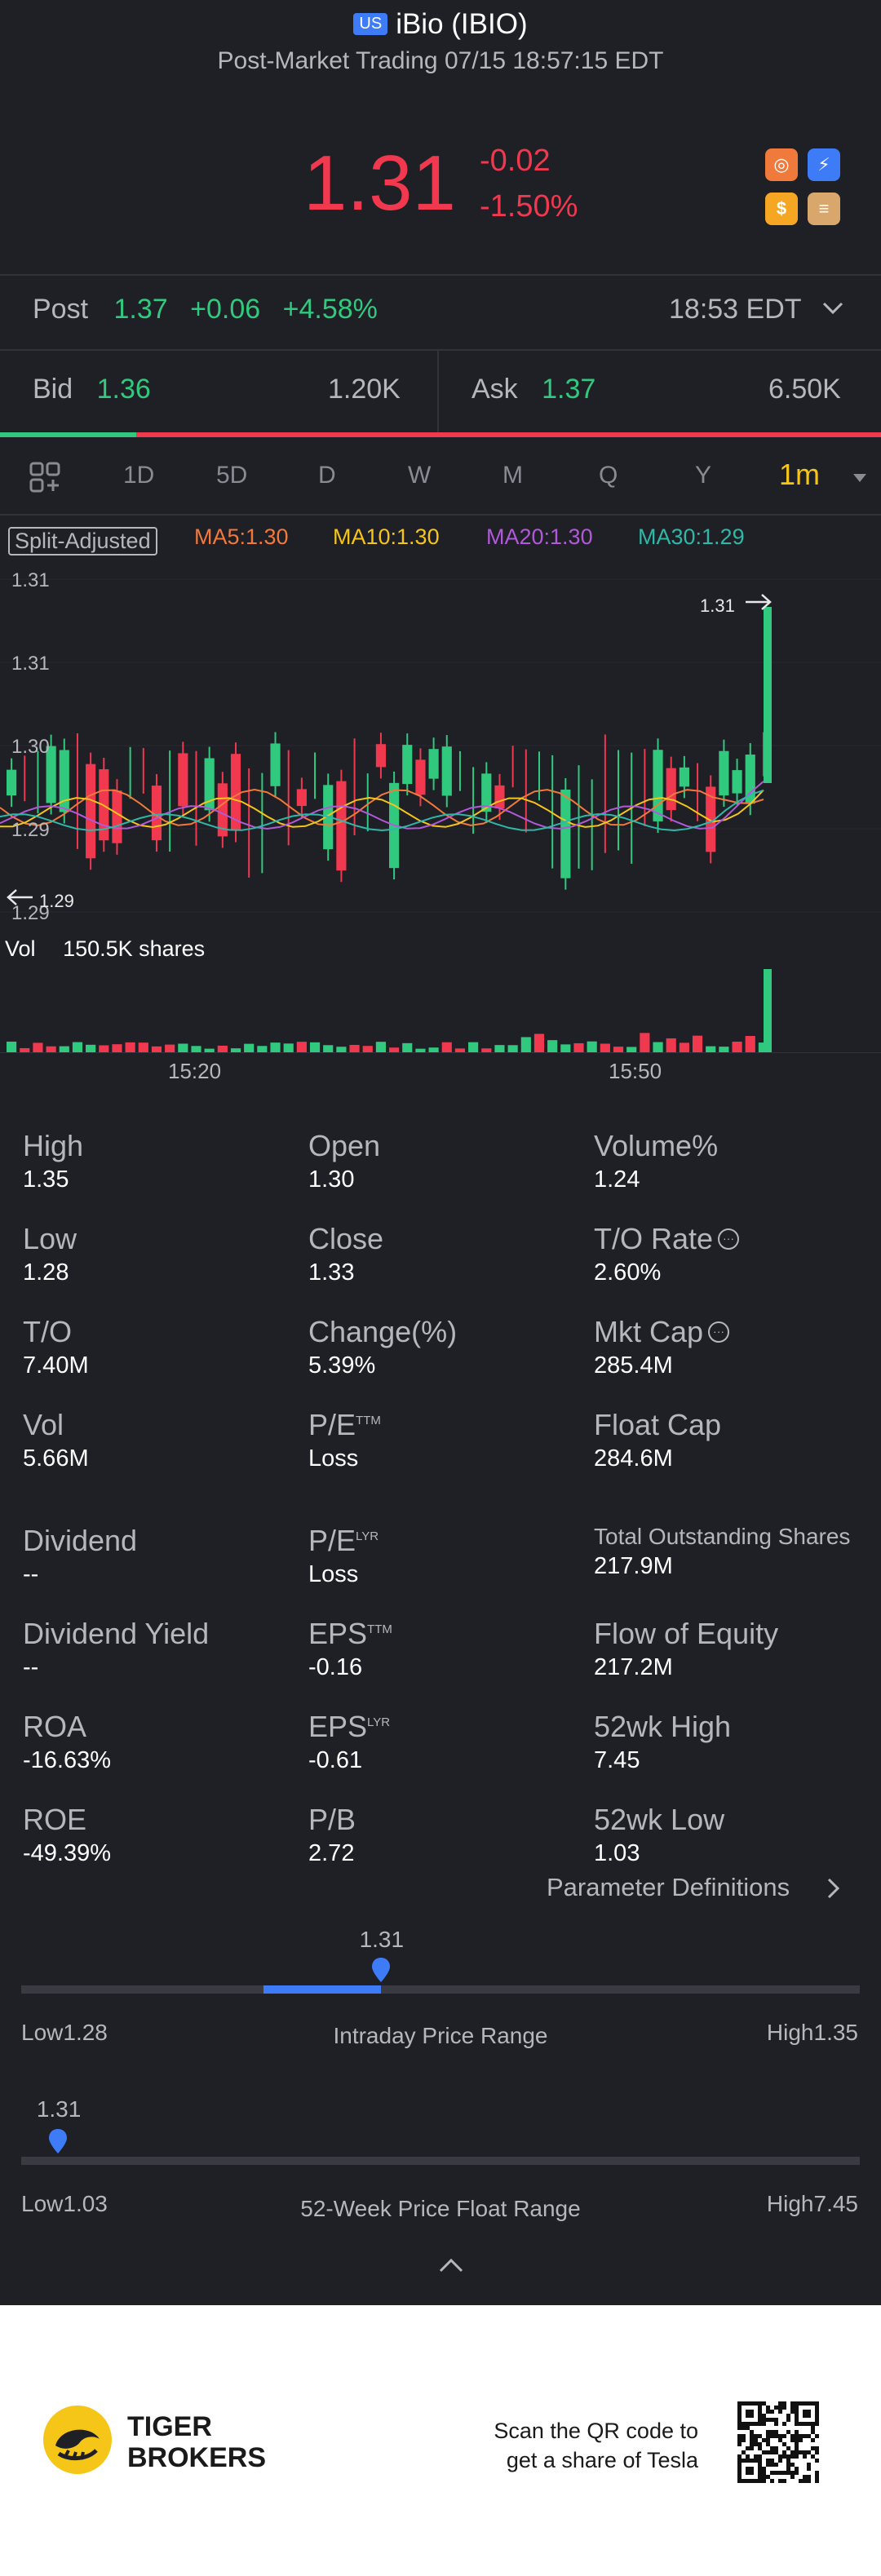 The image size is (881, 2576). I want to click on qr-code, so click(778, 2442).